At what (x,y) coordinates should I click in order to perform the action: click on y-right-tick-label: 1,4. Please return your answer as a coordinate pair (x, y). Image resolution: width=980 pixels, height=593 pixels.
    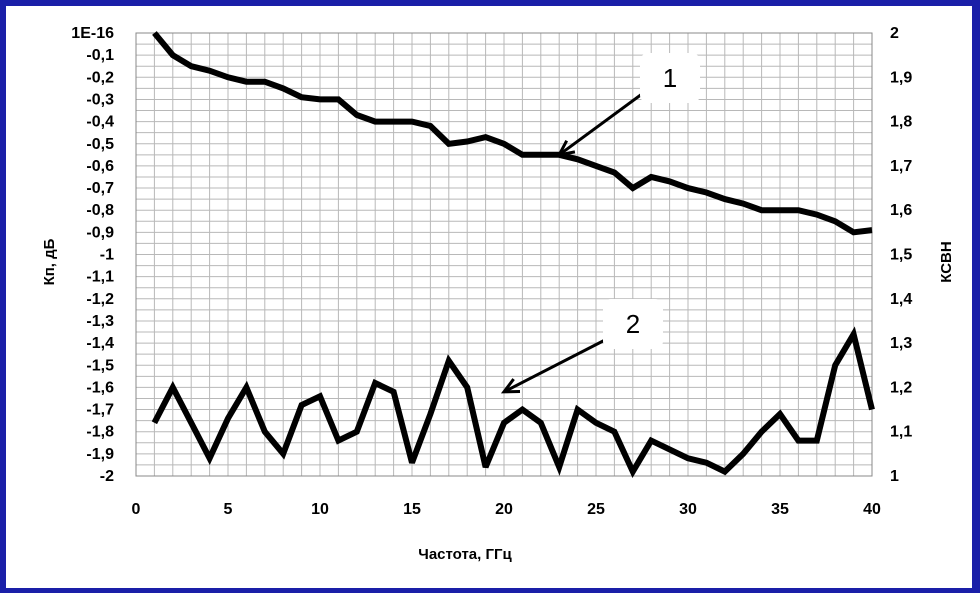
    Looking at the image, I should click on (901, 299).